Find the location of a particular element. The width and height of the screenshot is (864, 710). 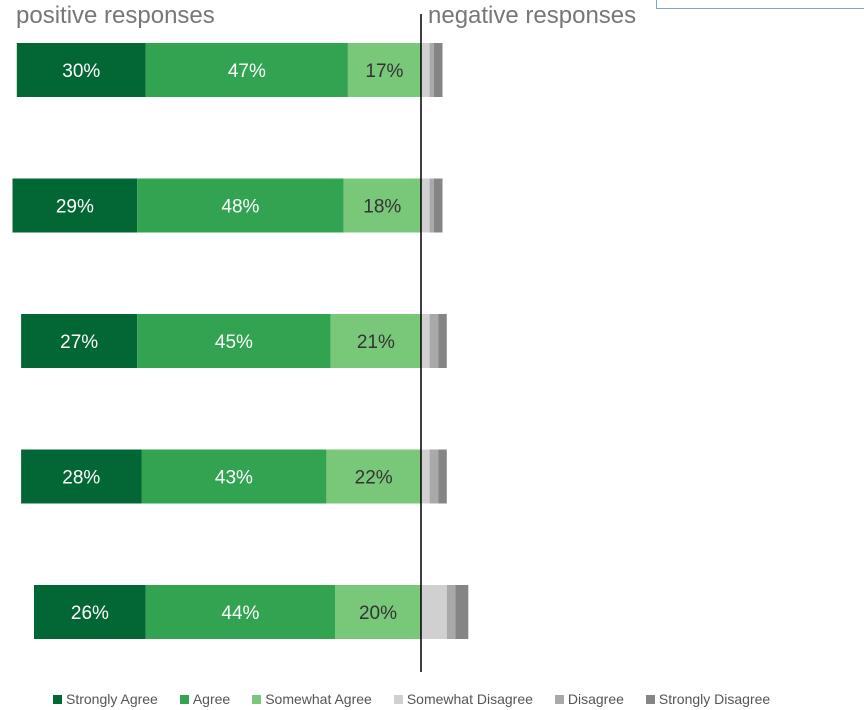

data-label-strongly-agree: 27% is located at coordinates (79, 342).